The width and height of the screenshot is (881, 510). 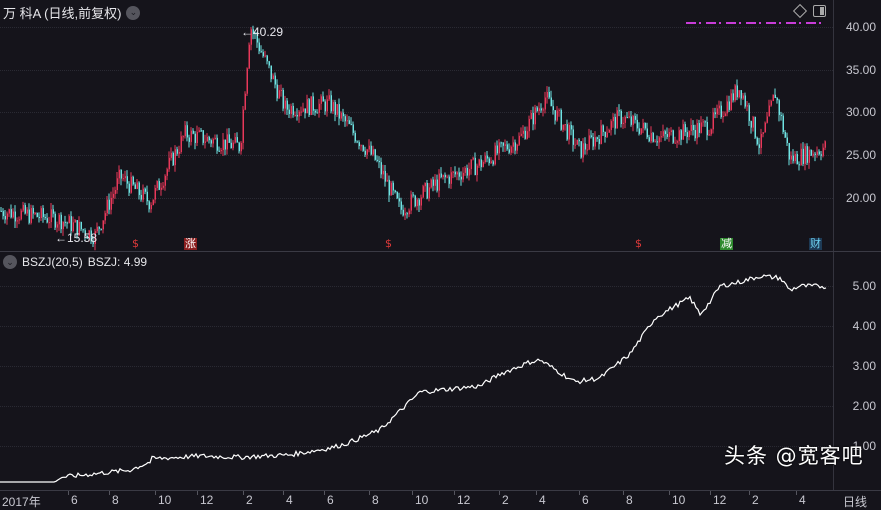 What do you see at coordinates (809, 11) in the screenshot?
I see `chart-toolbar` at bounding box center [809, 11].